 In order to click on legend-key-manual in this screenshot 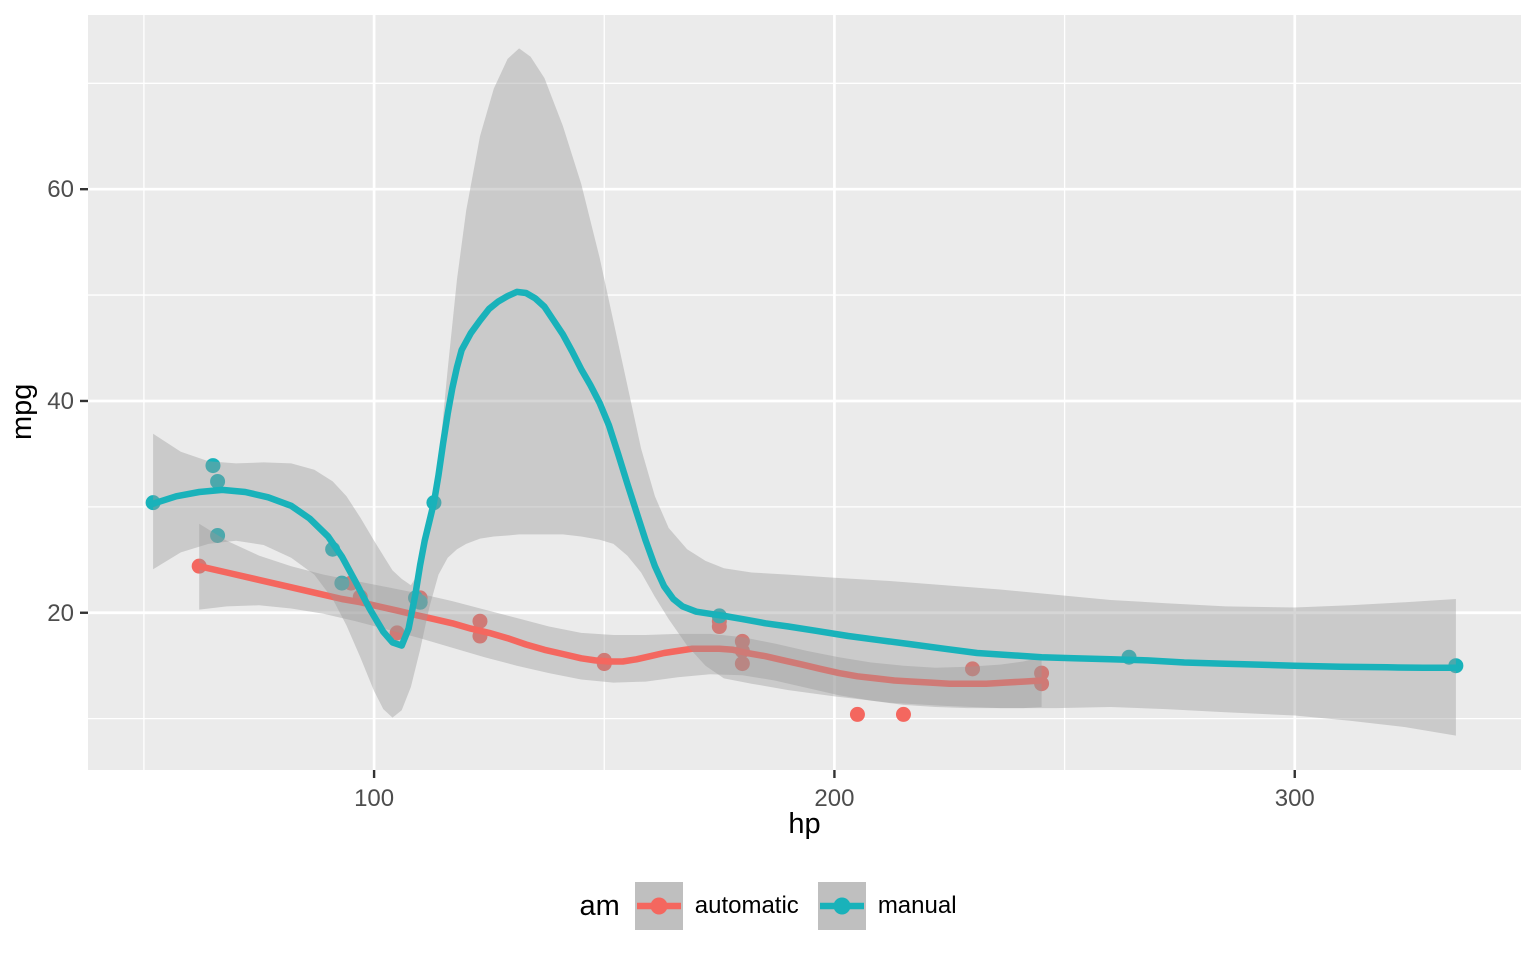, I will do `click(841, 906)`.